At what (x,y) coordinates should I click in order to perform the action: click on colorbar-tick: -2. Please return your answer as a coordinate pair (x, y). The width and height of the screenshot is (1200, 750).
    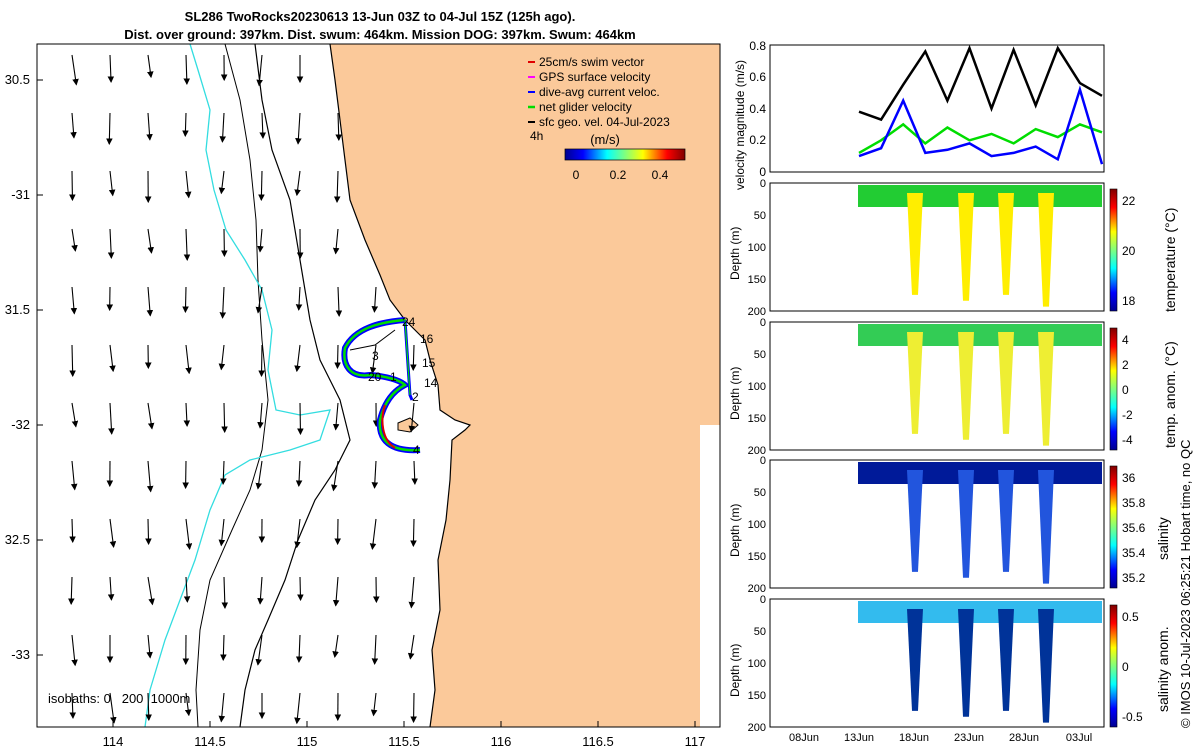
    Looking at the image, I should click on (1127, 415).